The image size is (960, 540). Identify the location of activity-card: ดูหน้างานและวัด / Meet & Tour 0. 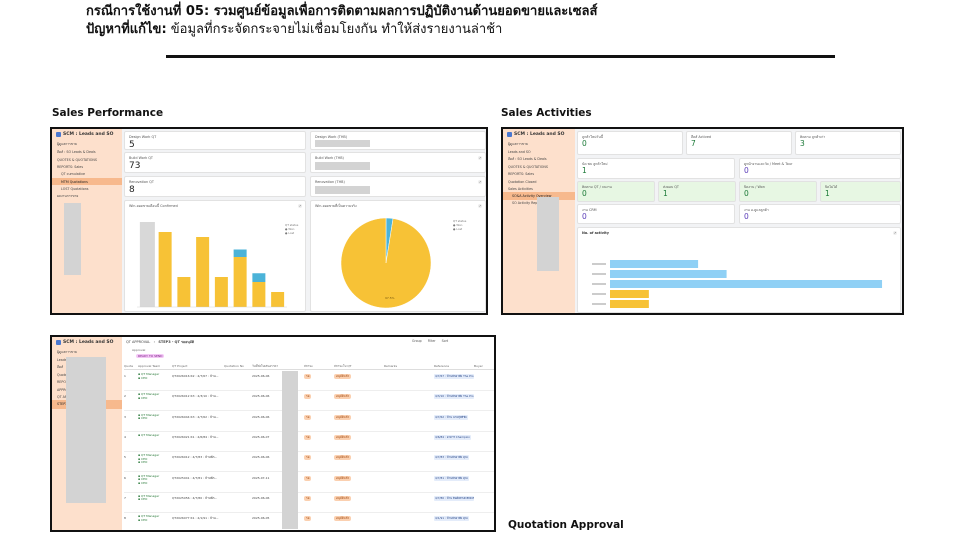
(820, 168).